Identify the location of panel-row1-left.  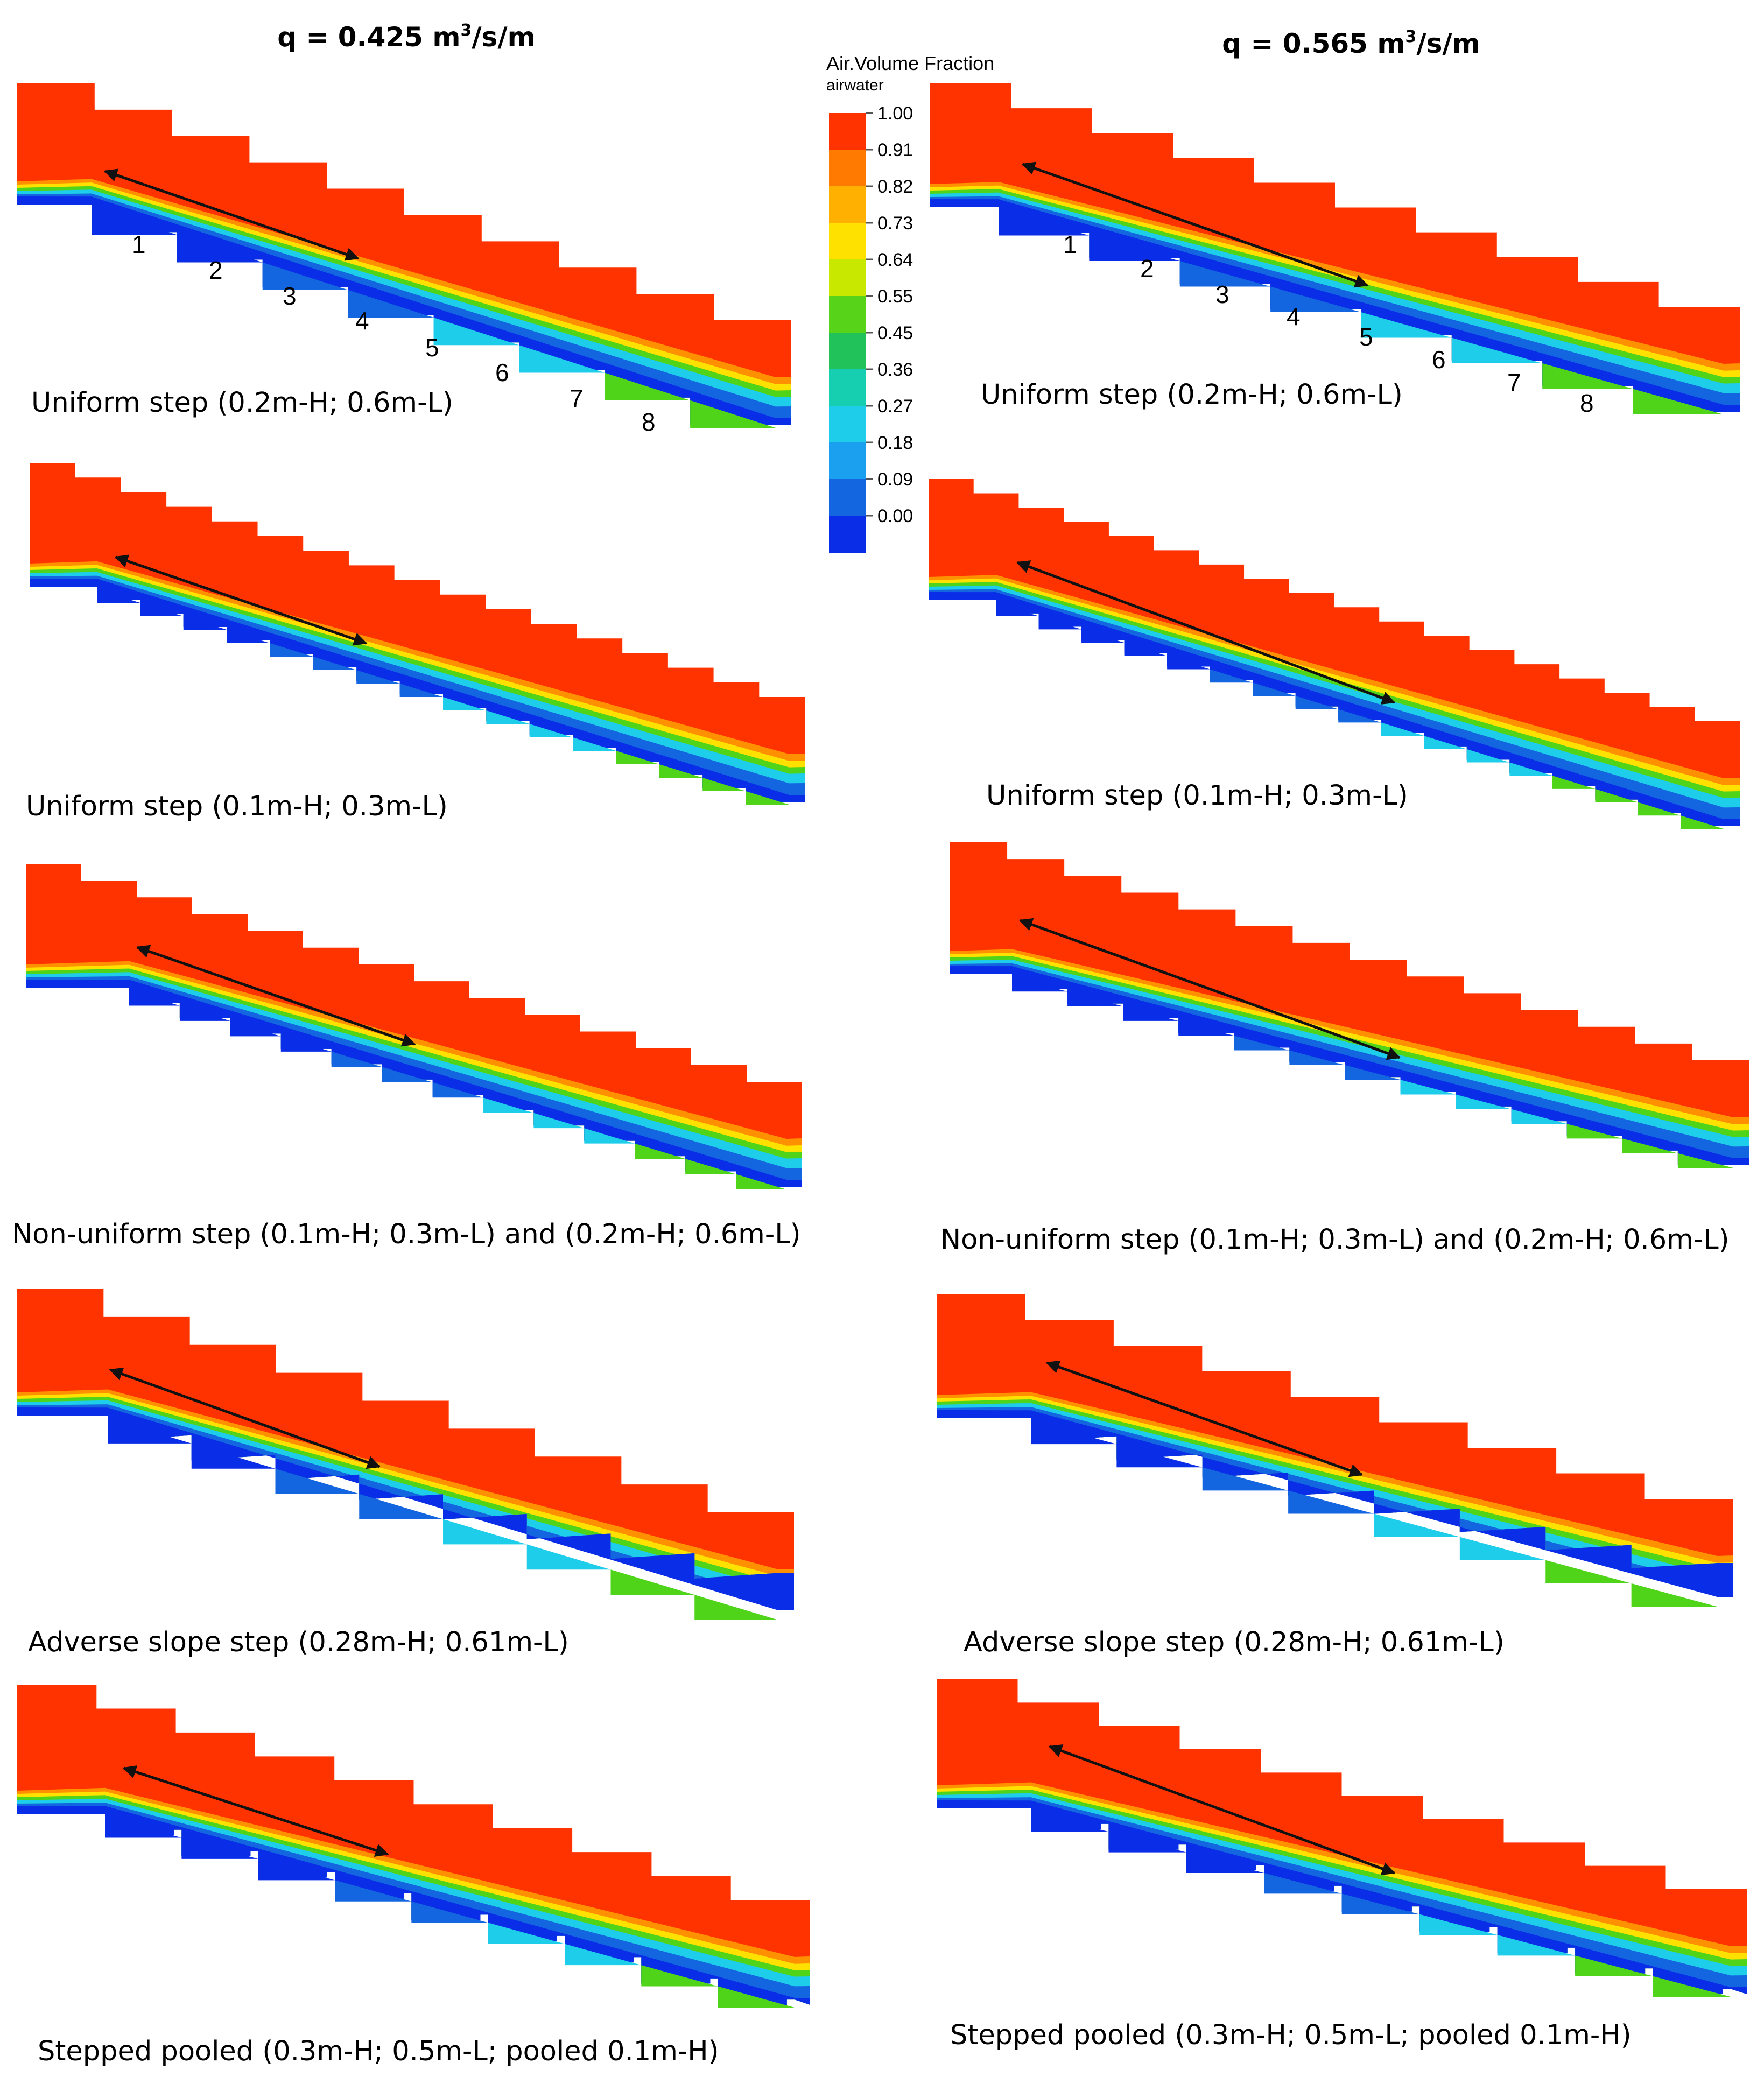
(404, 255).